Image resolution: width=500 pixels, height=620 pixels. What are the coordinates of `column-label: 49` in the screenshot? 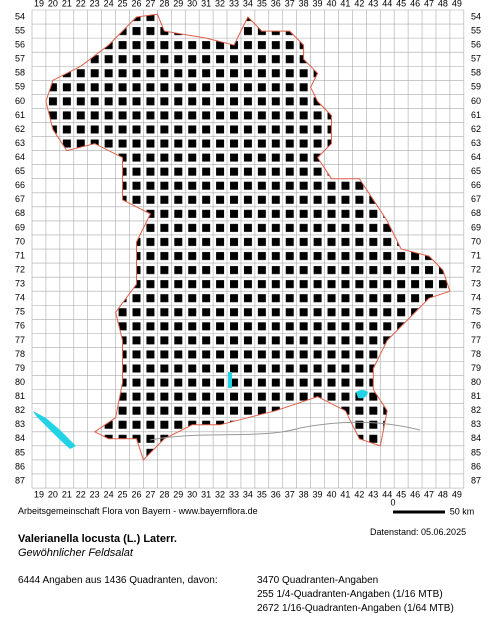 It's located at (457, 494).